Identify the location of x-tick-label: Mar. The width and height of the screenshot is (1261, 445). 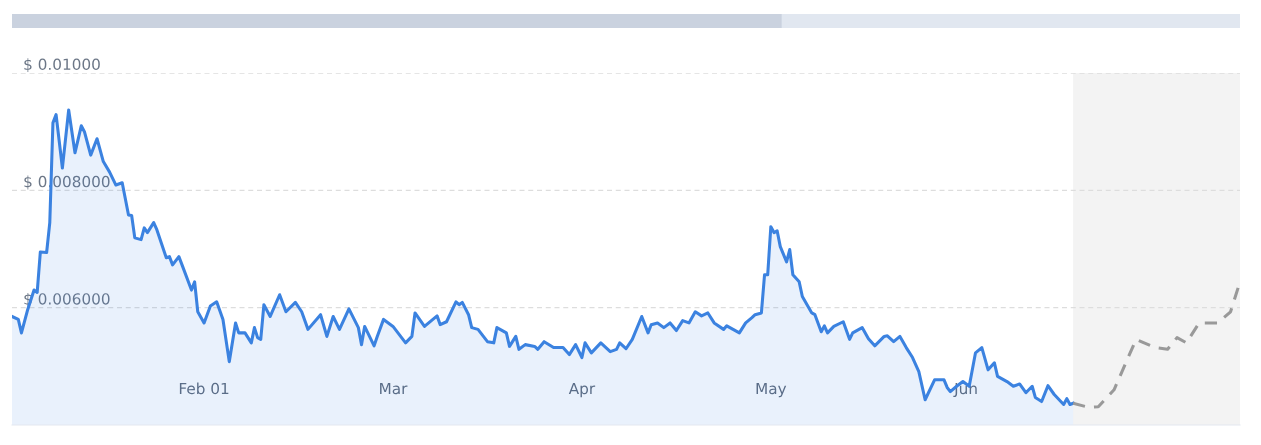
(394, 388).